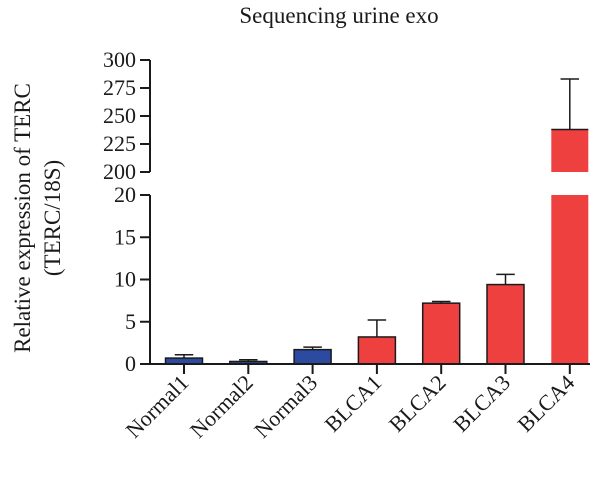 The height and width of the screenshot is (482, 600). I want to click on x-tick-label: Normal3, so click(285, 406).